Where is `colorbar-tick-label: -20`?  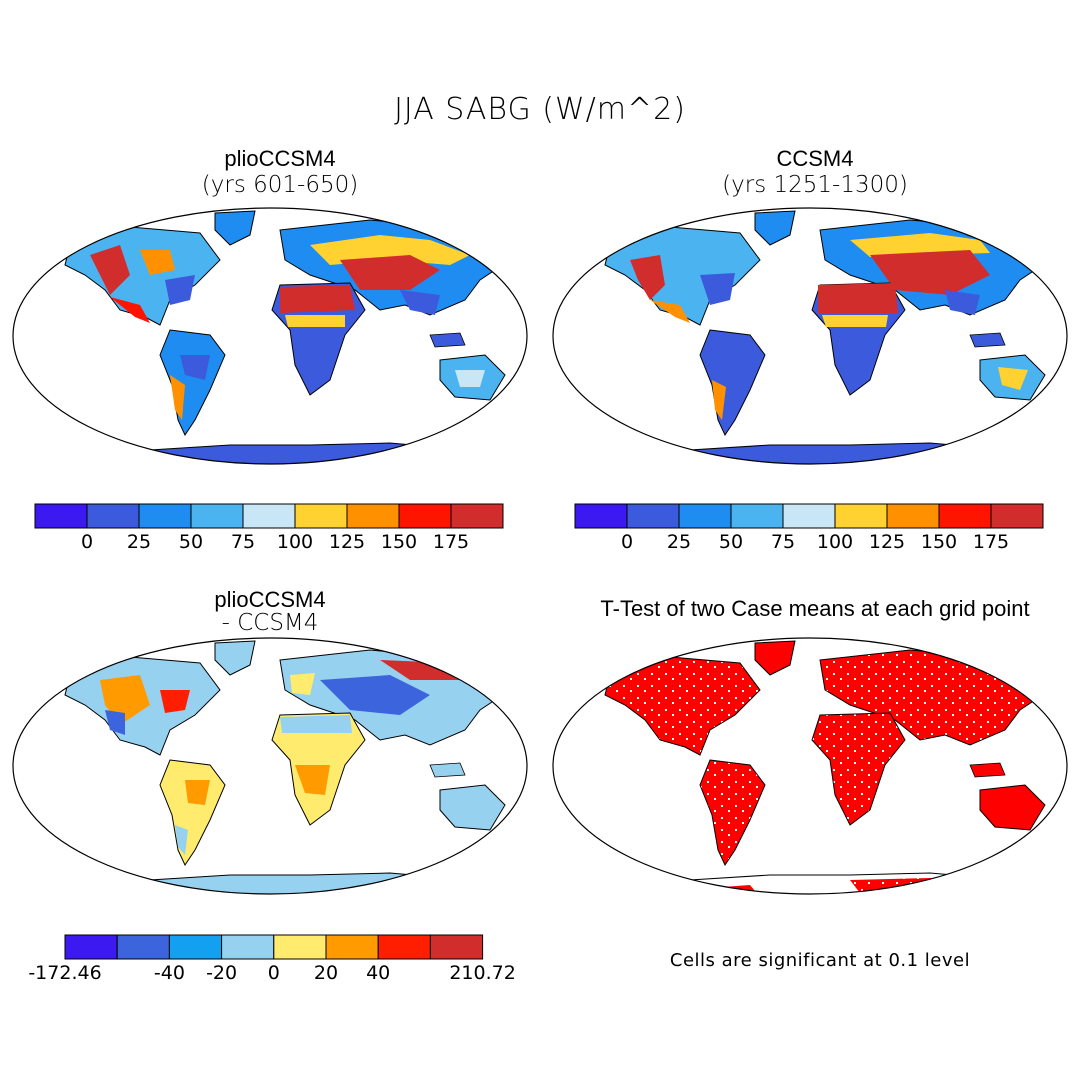
colorbar-tick-label: -20 is located at coordinates (221, 973).